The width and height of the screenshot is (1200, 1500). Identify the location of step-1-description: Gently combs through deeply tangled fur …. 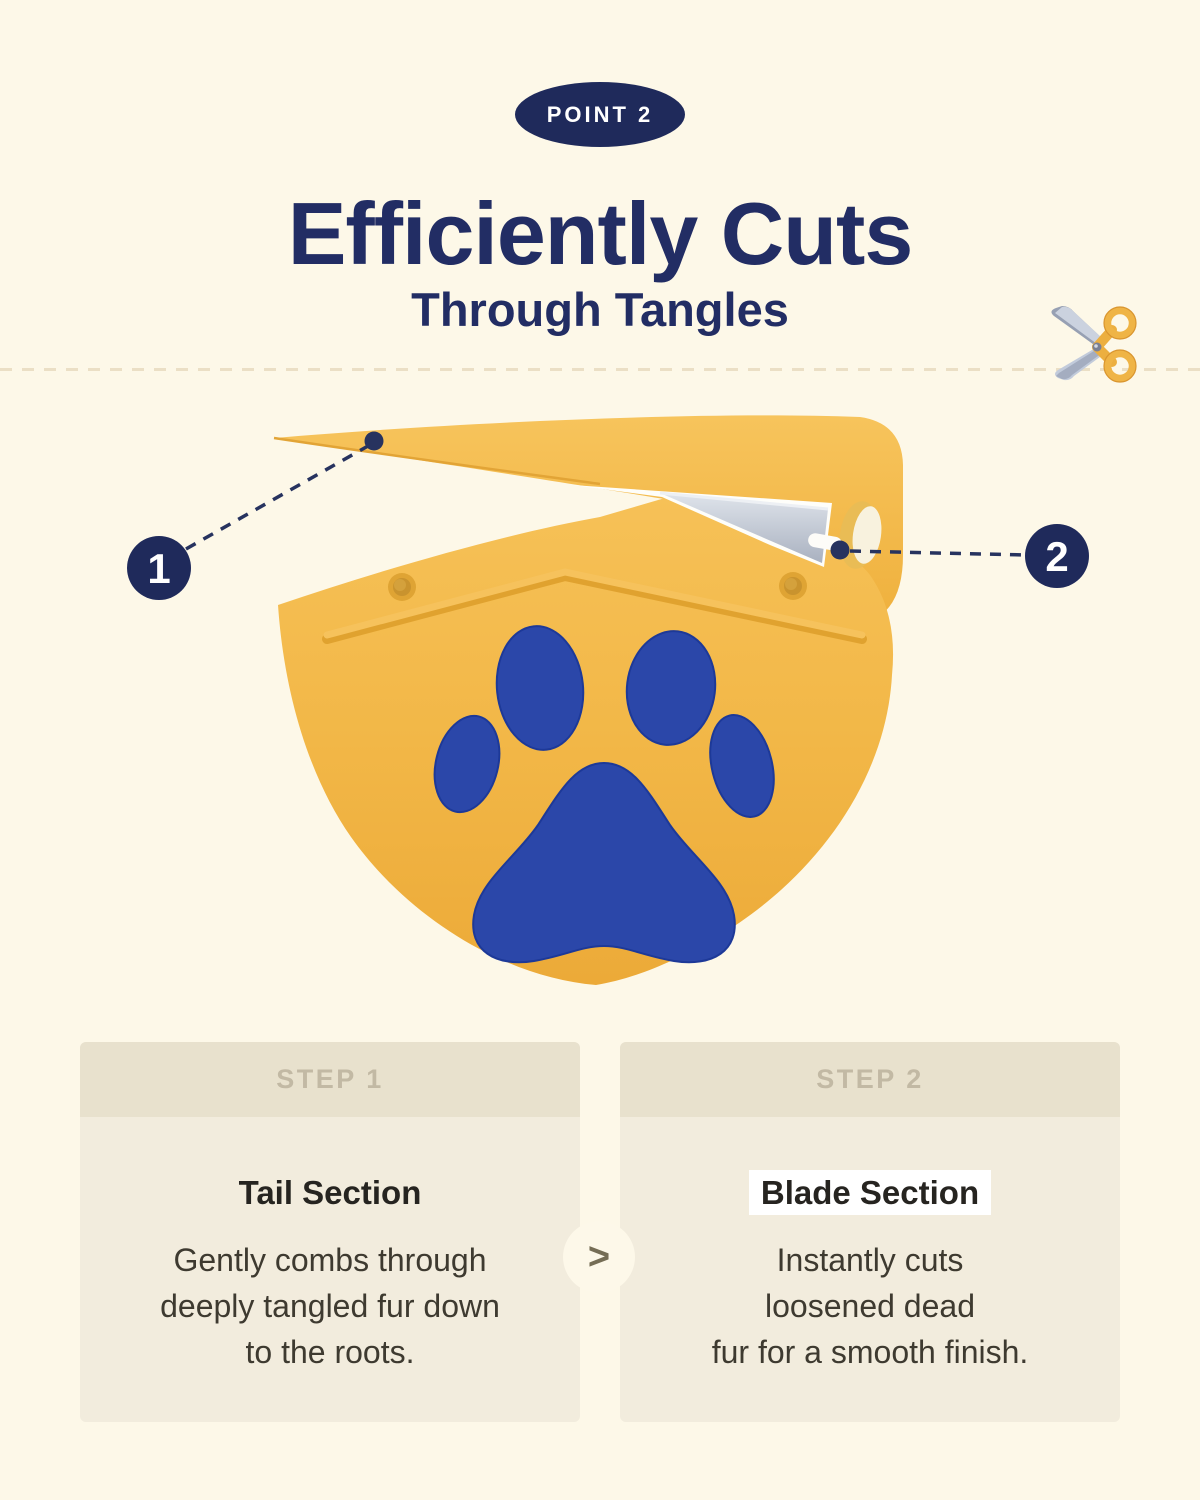
(330, 1306).